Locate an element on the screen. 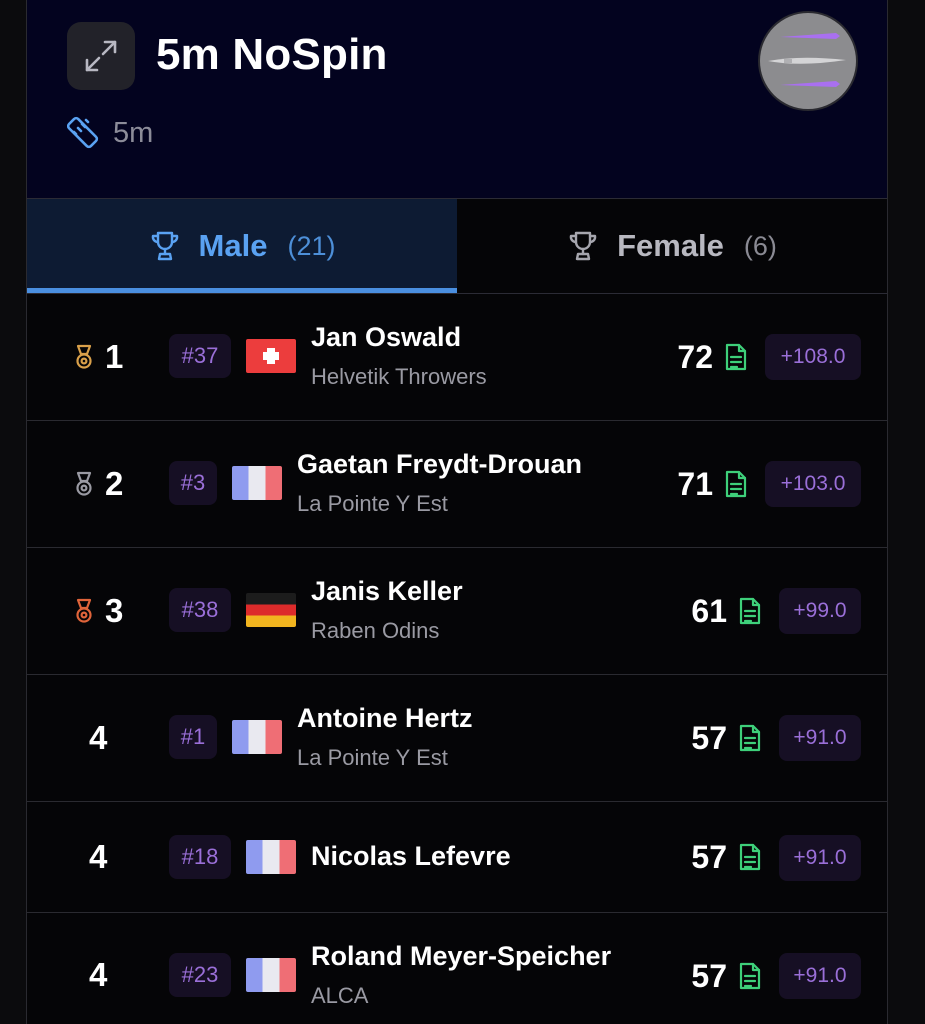 This screenshot has height=1024, width=925. table-row: 3 #38 Janis Keller Raben Odins 61 +99.0 is located at coordinates (457, 611).